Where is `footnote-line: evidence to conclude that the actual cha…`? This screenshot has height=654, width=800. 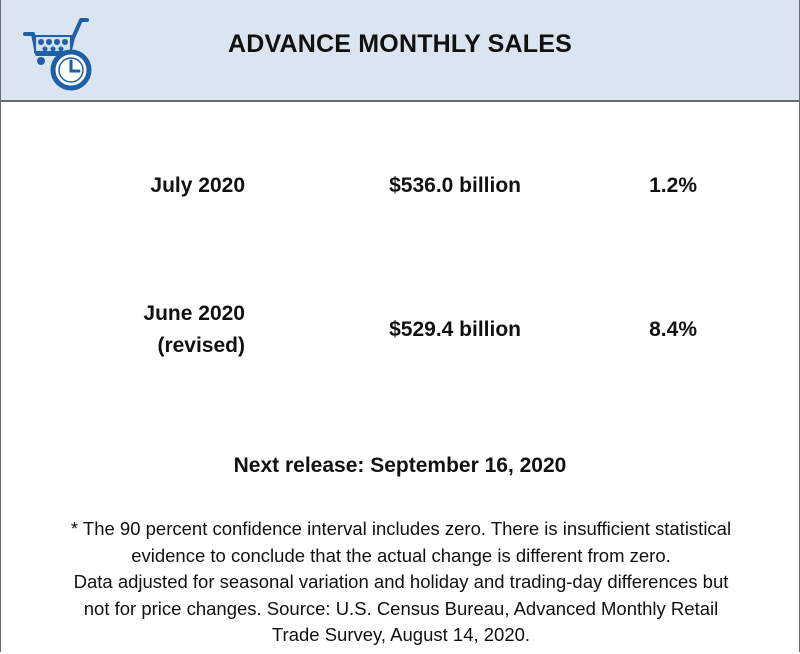 footnote-line: evidence to conclude that the actual cha… is located at coordinates (401, 555).